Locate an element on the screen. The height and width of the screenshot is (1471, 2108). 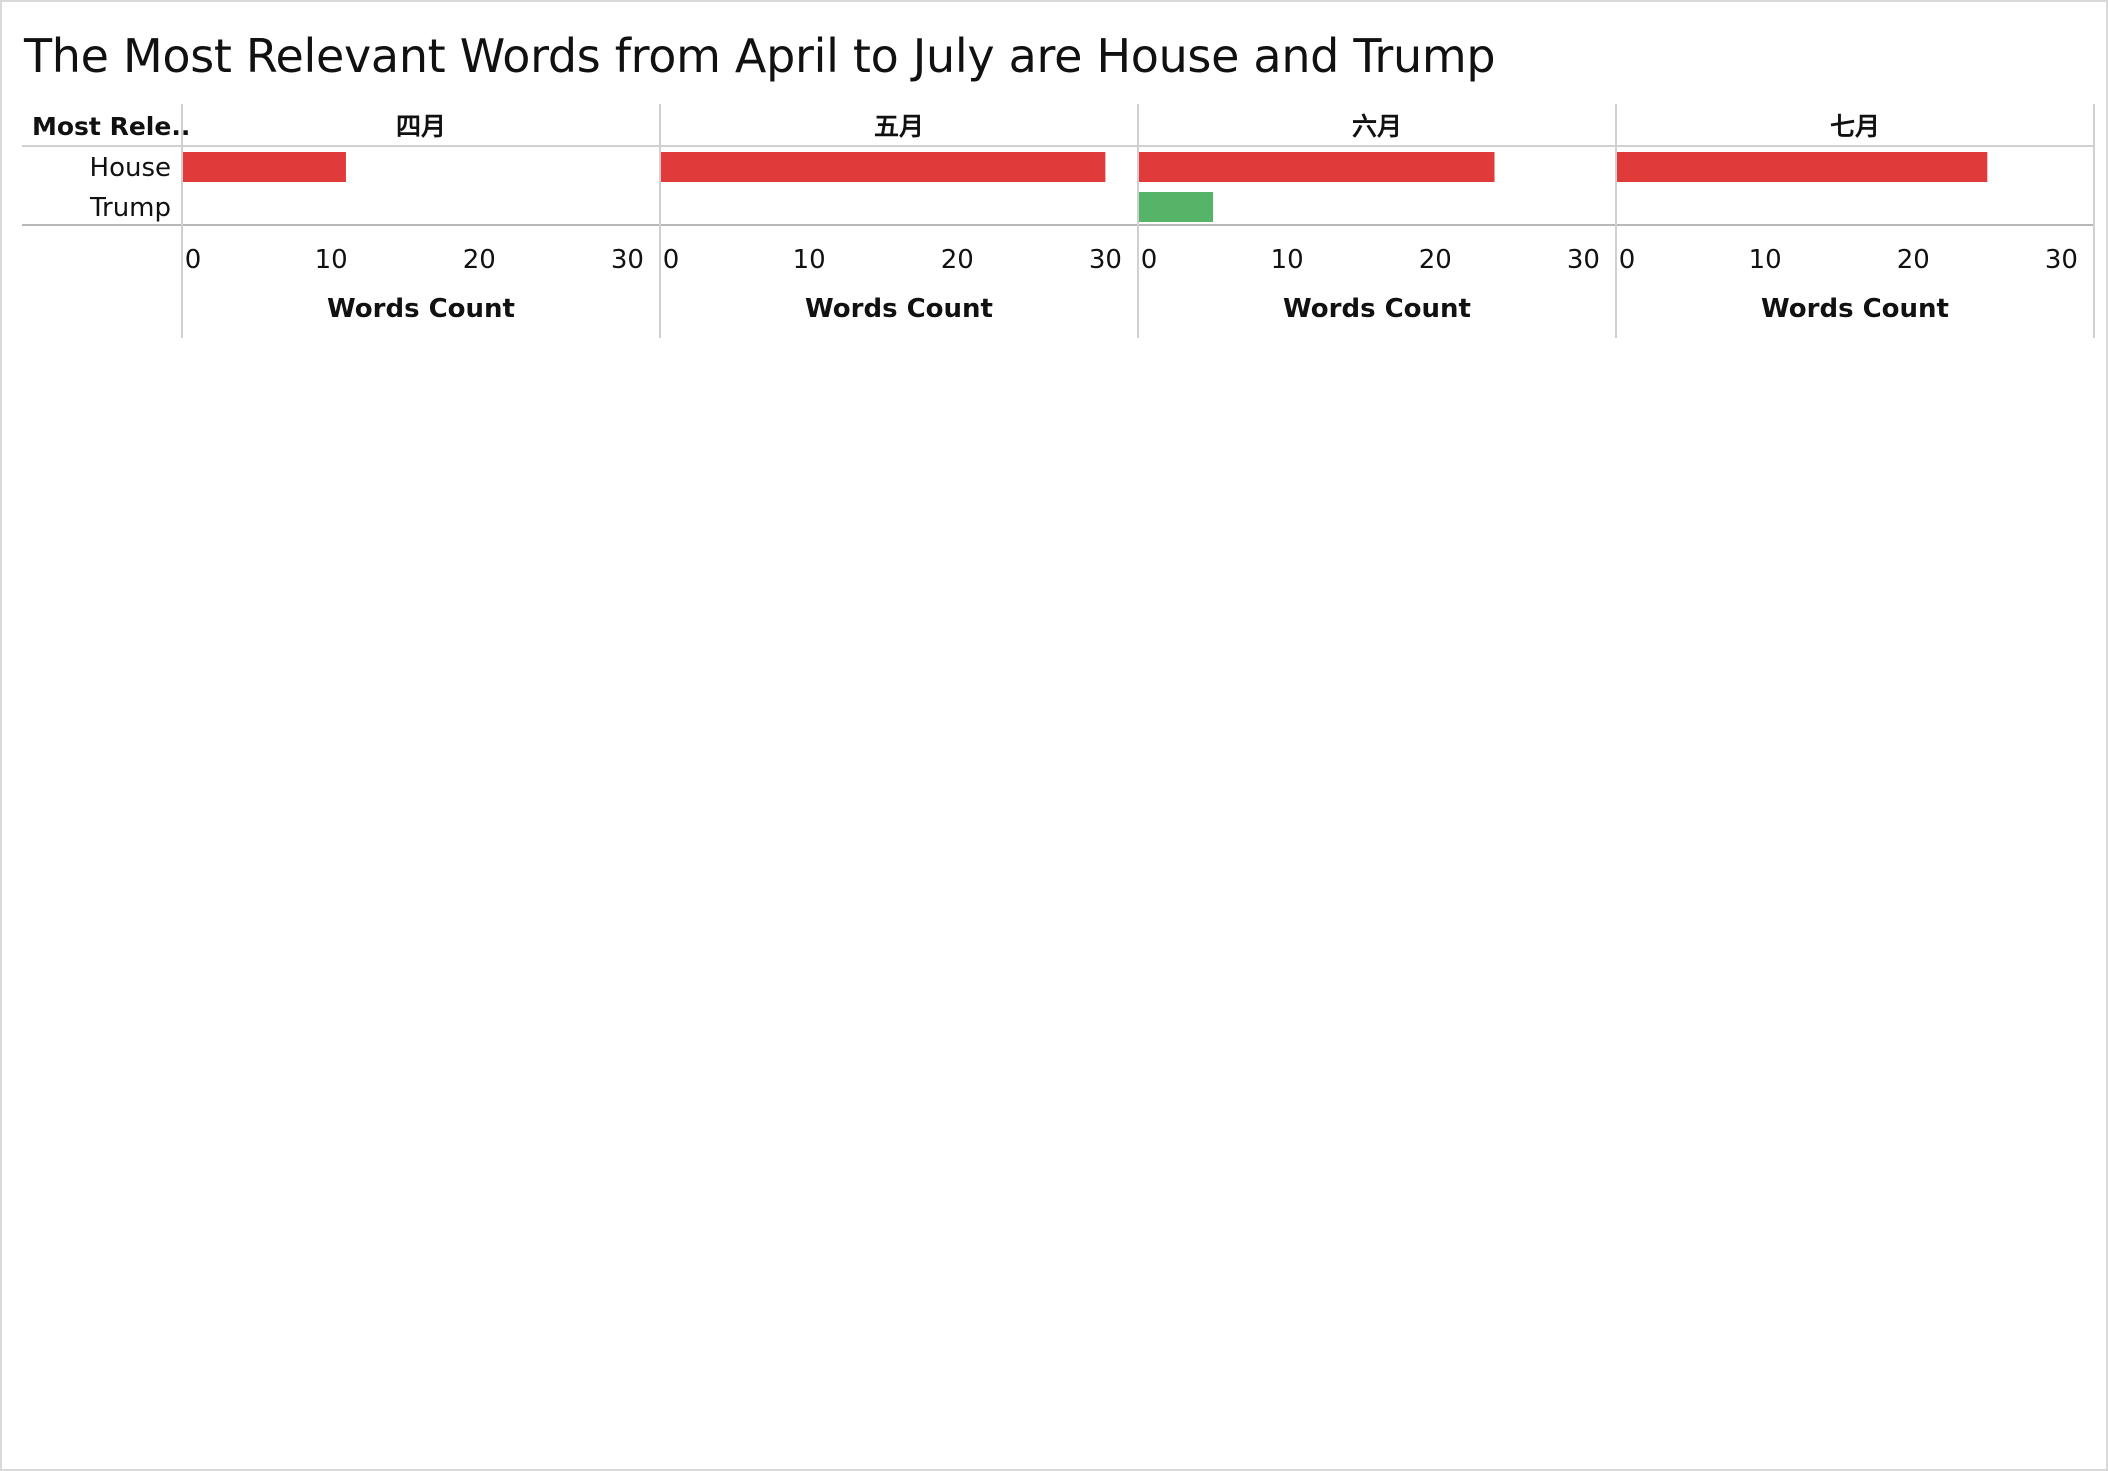
row-label-house: House is located at coordinates (130, 168).